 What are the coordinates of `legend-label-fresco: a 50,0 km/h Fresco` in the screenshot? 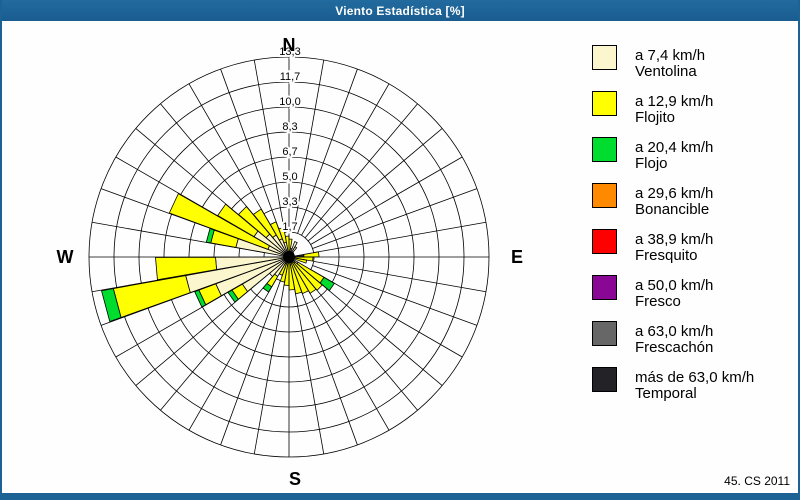 It's located at (674, 293).